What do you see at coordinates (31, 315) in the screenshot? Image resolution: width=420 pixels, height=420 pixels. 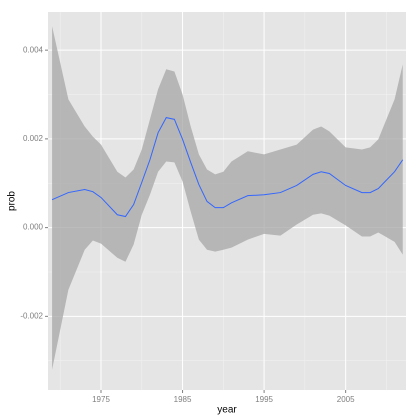 I see `y-tick-label: -0.002` at bounding box center [31, 315].